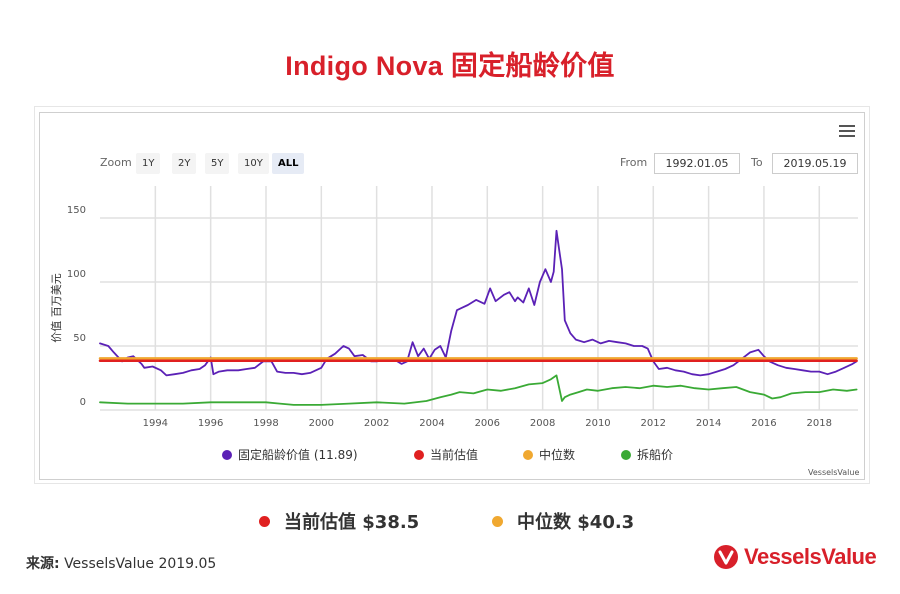  Describe the element at coordinates (352, 522) in the screenshot. I see `summary-current-text: 当前估值 $38.5` at that location.